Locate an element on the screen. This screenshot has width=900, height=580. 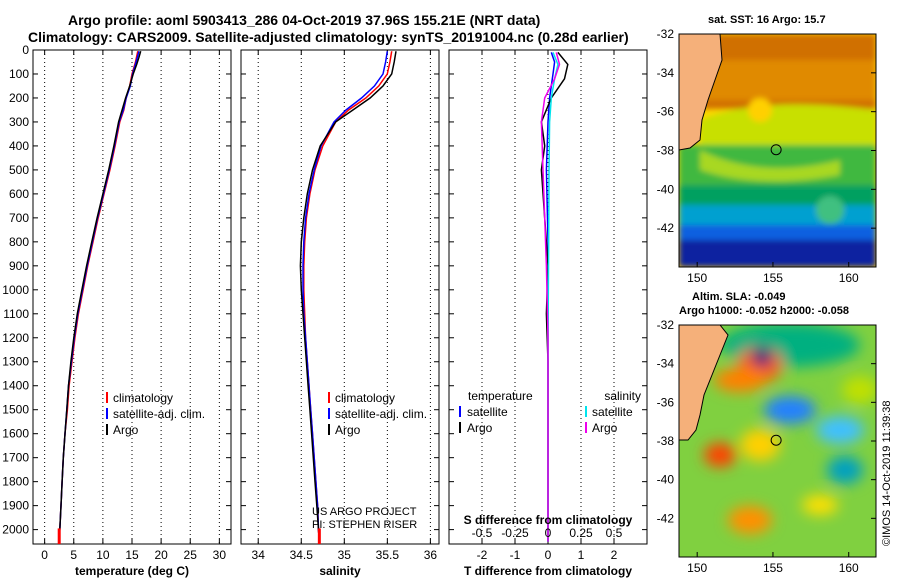
annotation-text: US ARGO PROJECT is located at coordinates (364, 512).